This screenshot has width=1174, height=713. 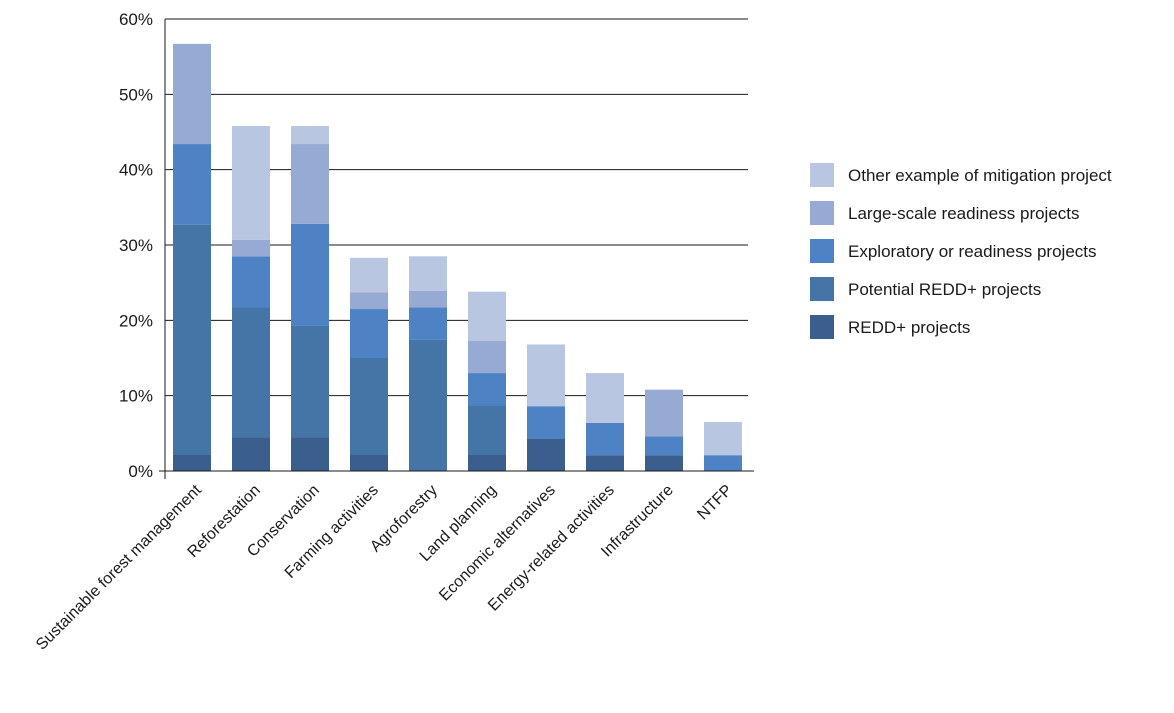 I want to click on legend-label: REDD+ projects, so click(x=909, y=327).